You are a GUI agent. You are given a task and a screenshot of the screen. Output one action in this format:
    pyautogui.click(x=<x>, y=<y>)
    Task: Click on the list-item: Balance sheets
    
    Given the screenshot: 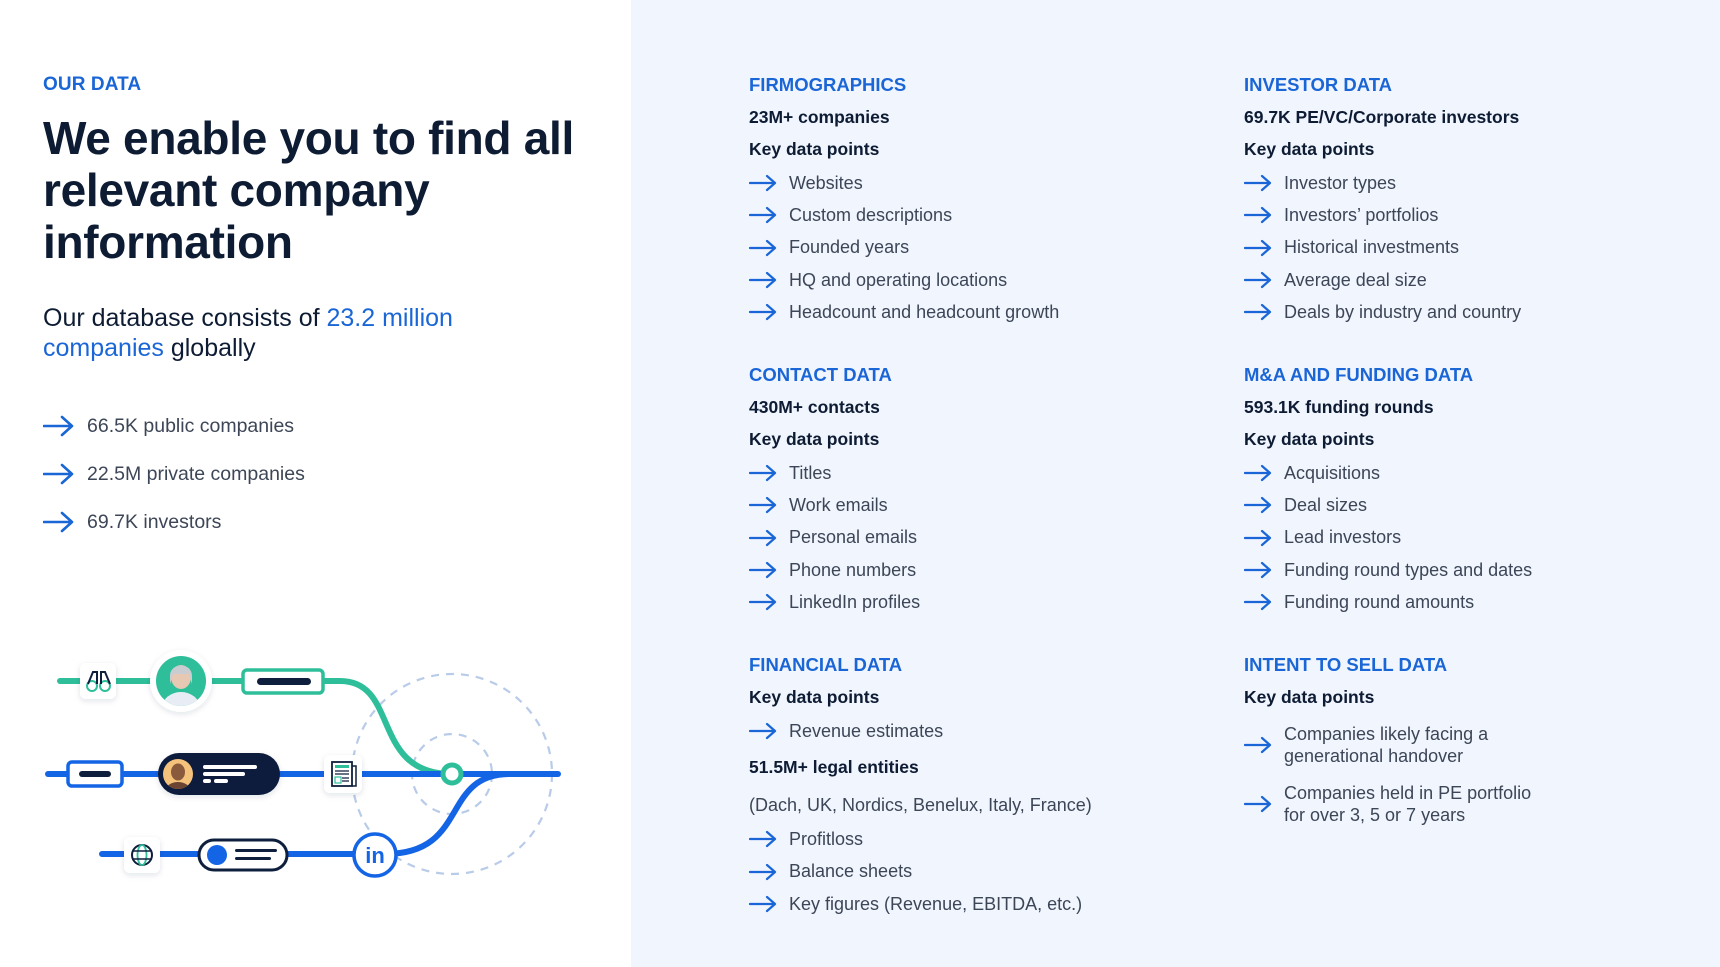 What is the action you would take?
    pyautogui.click(x=984, y=872)
    